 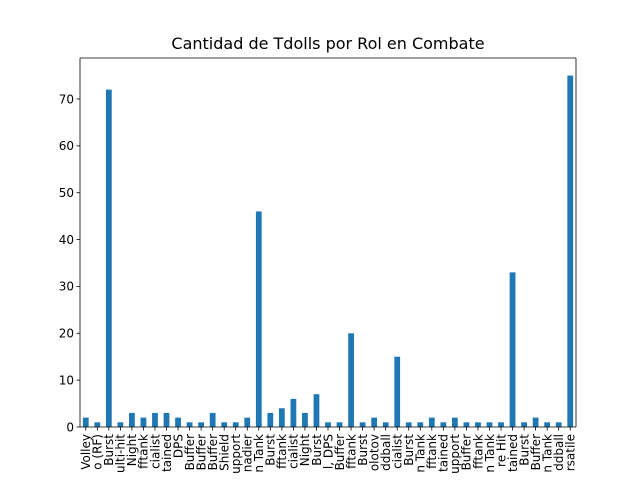 I want to click on x-tick-label-21: l, DPS, so click(x=328, y=451).